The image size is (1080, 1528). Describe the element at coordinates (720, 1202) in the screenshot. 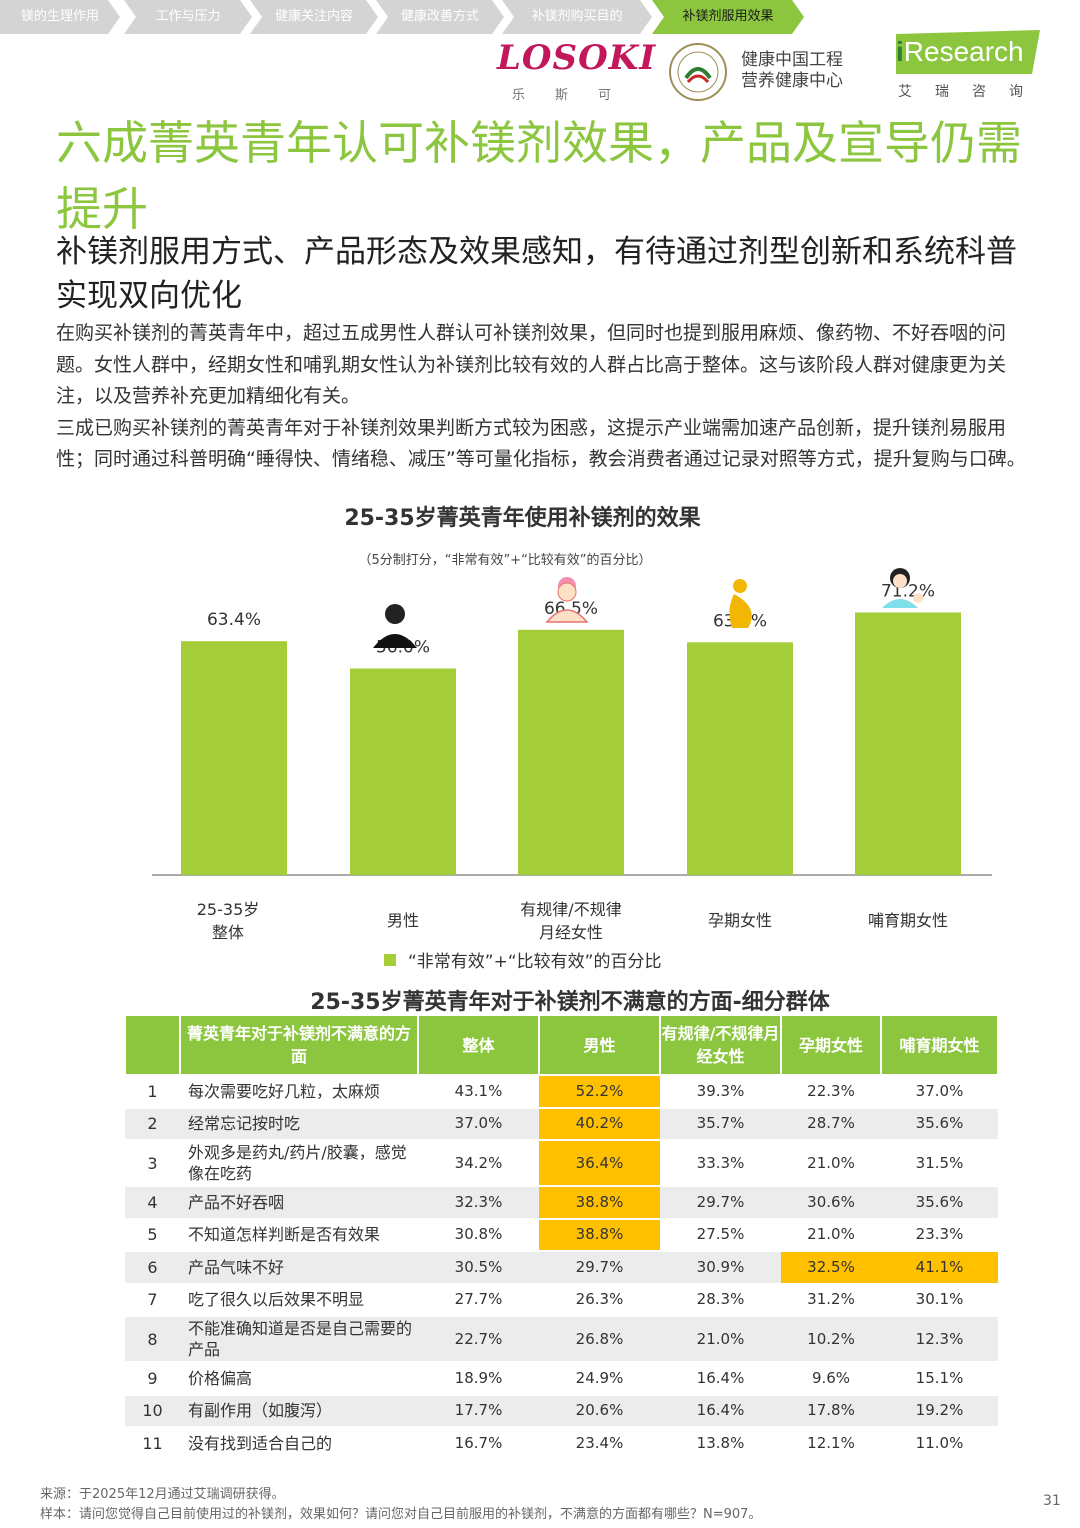

I see `row-value: 29.7%` at that location.